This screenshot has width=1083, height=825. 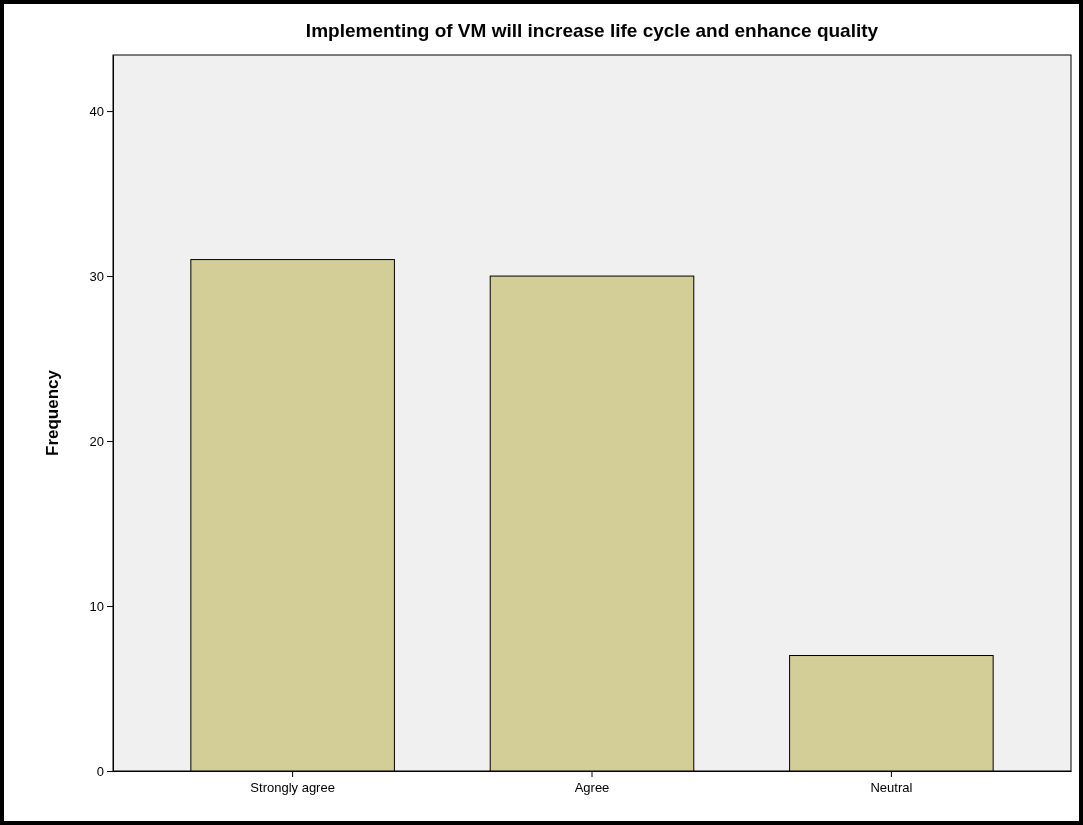 What do you see at coordinates (96, 111) in the screenshot?
I see `y-tick-label: 40` at bounding box center [96, 111].